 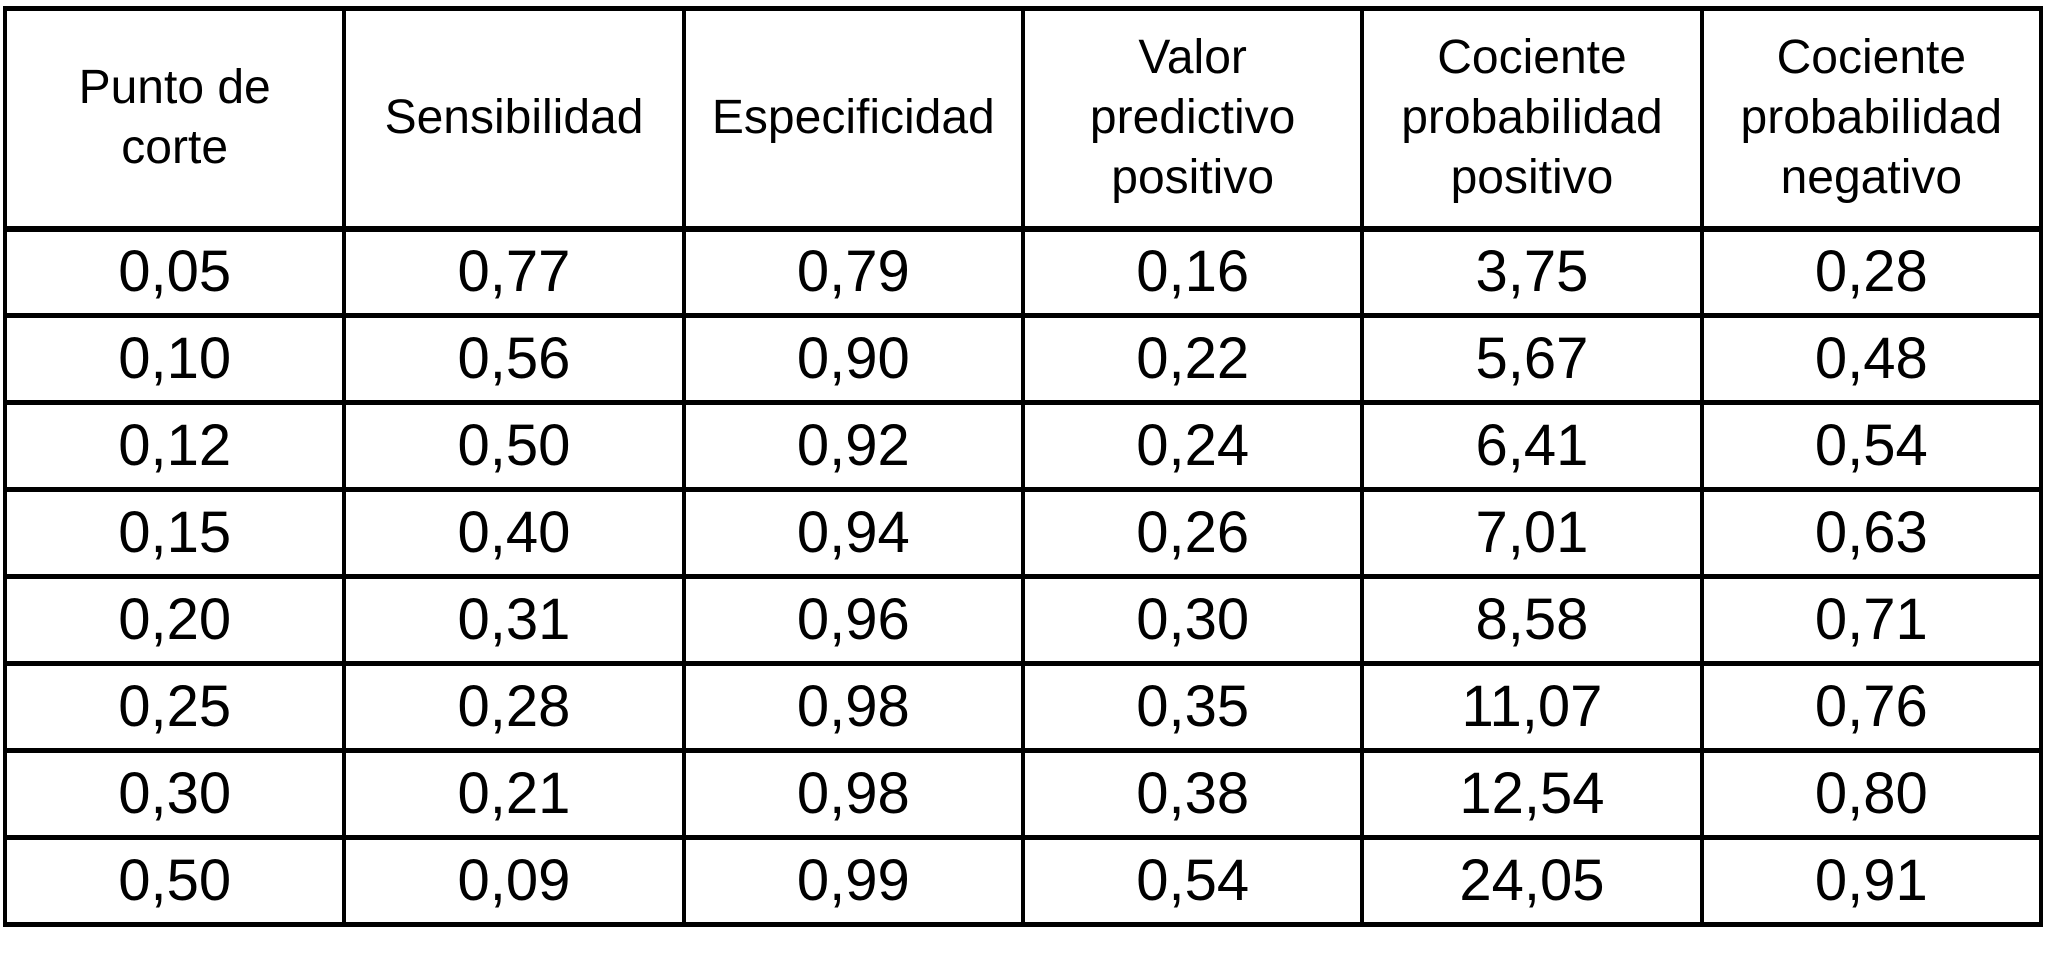 I want to click on cell-punto-de-corte: 0,50, so click(x=174, y=881).